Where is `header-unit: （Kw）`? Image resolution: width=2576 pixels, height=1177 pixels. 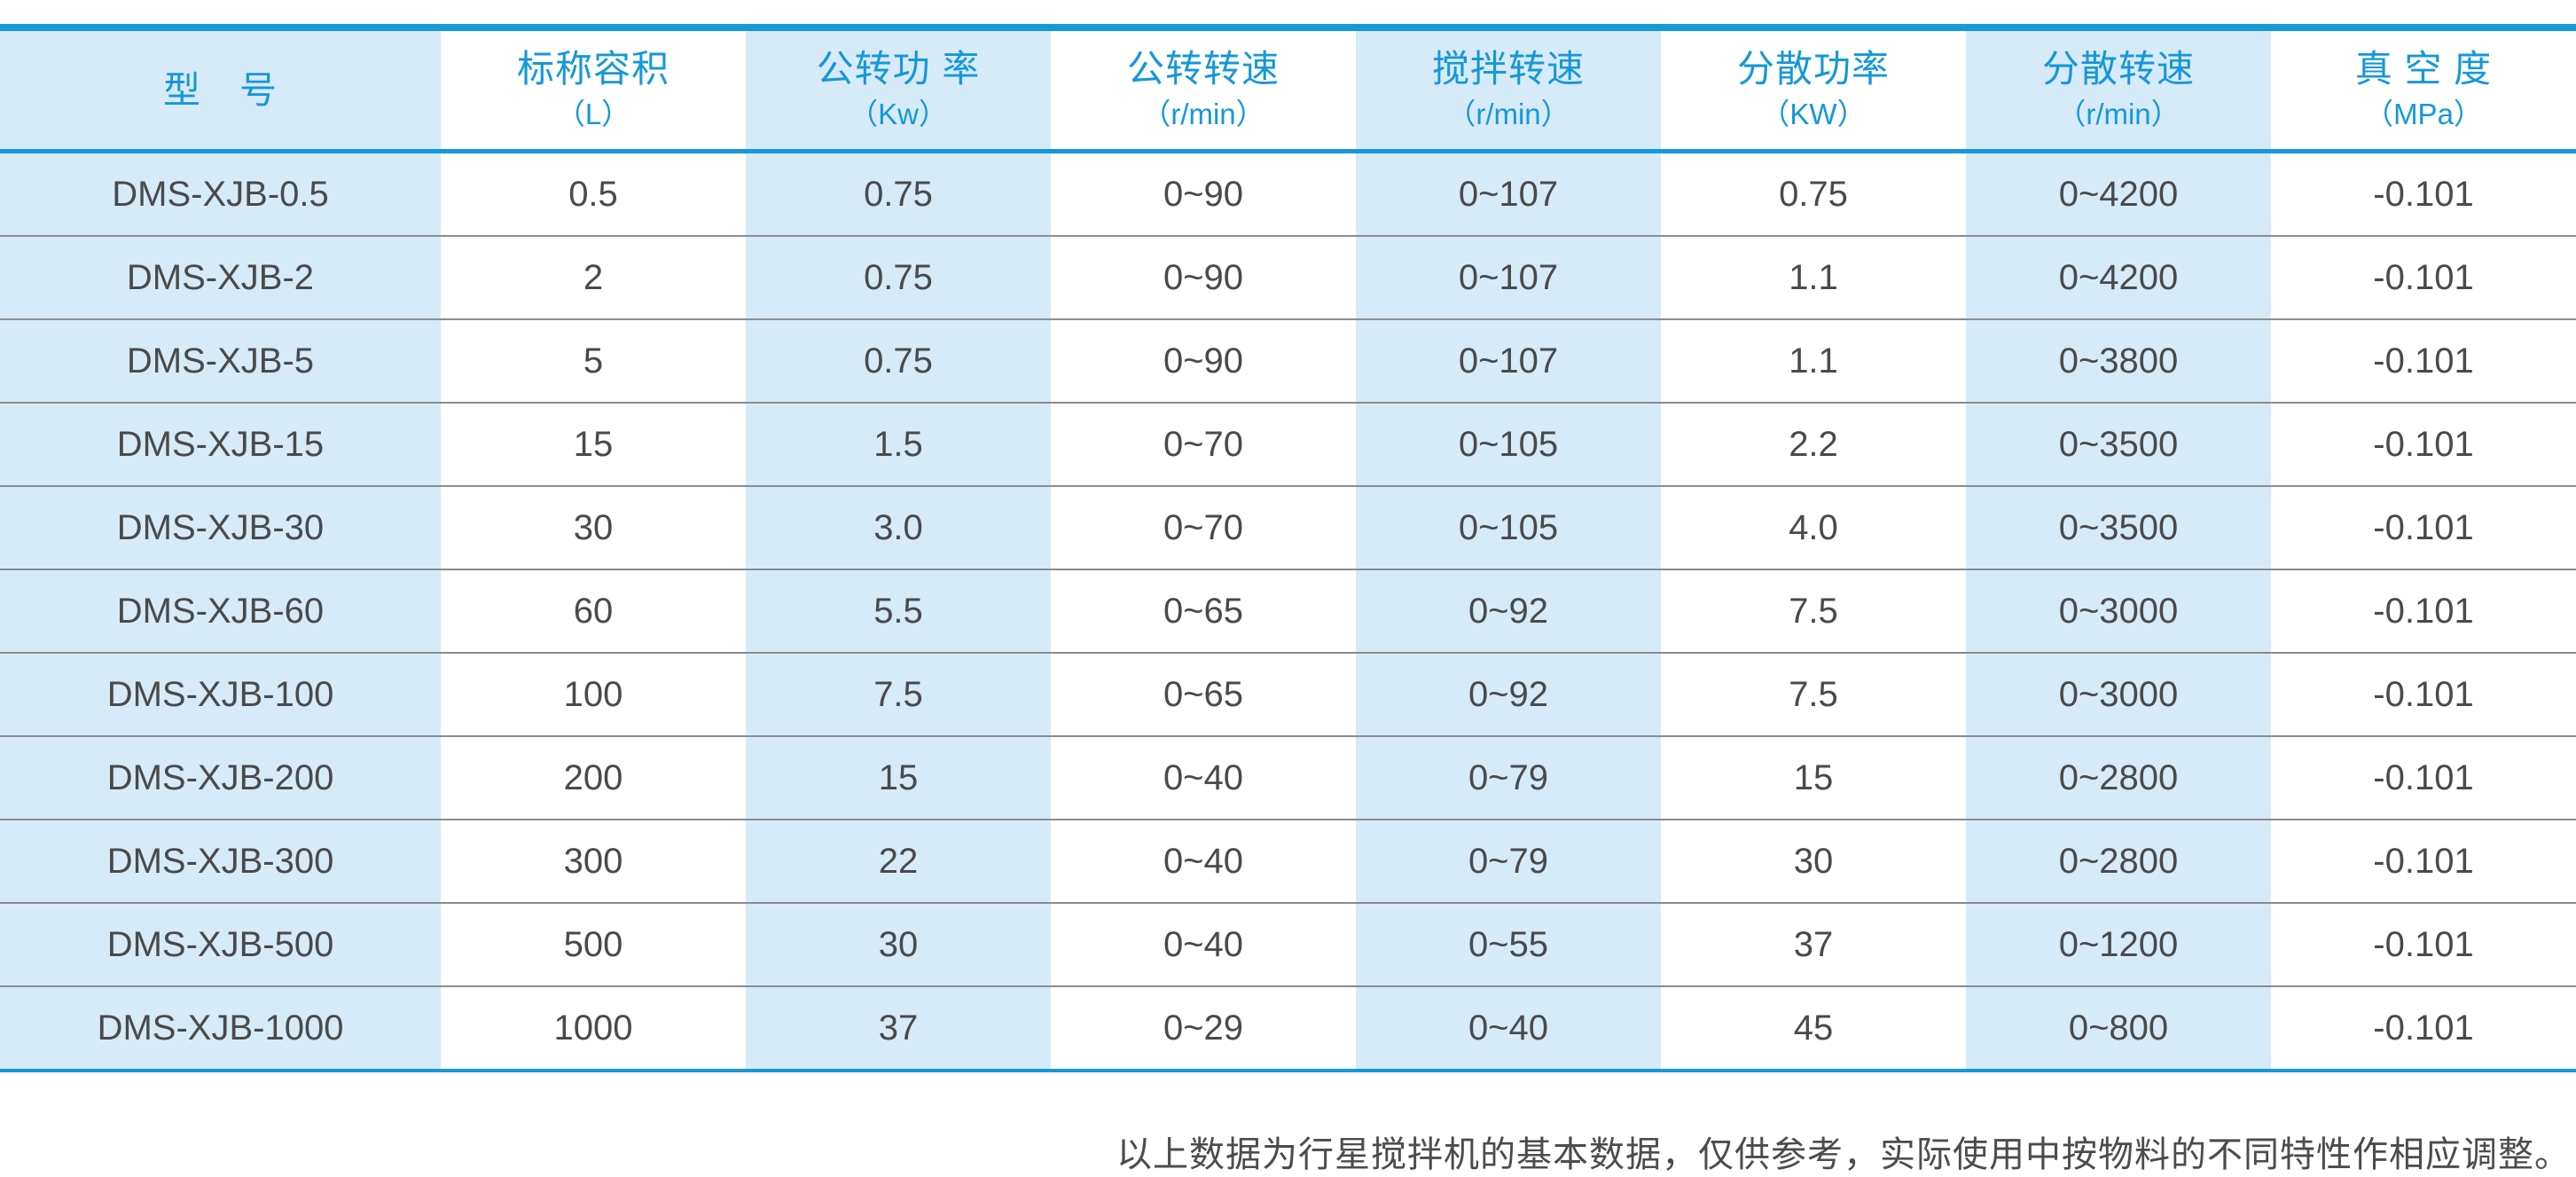
header-unit: （Kw） is located at coordinates (898, 113).